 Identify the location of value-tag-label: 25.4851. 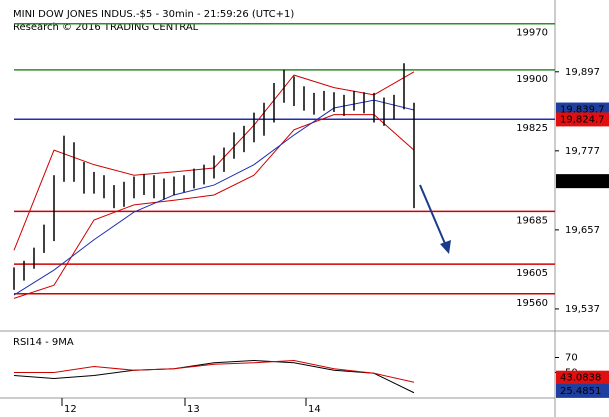
(580, 391).